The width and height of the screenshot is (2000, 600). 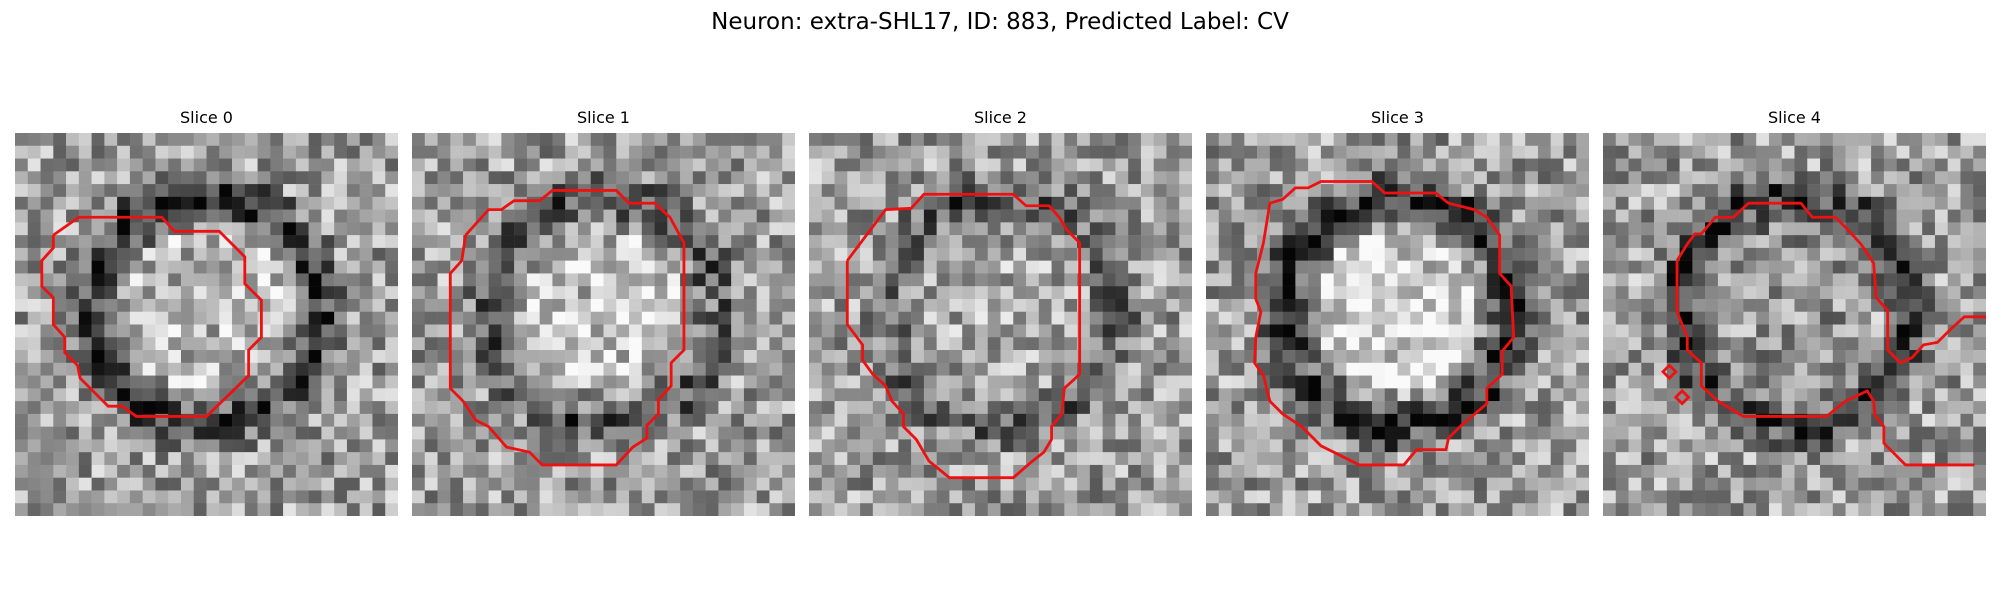 I want to click on slice-panel-2: Slice 2, so click(x=1000, y=311).